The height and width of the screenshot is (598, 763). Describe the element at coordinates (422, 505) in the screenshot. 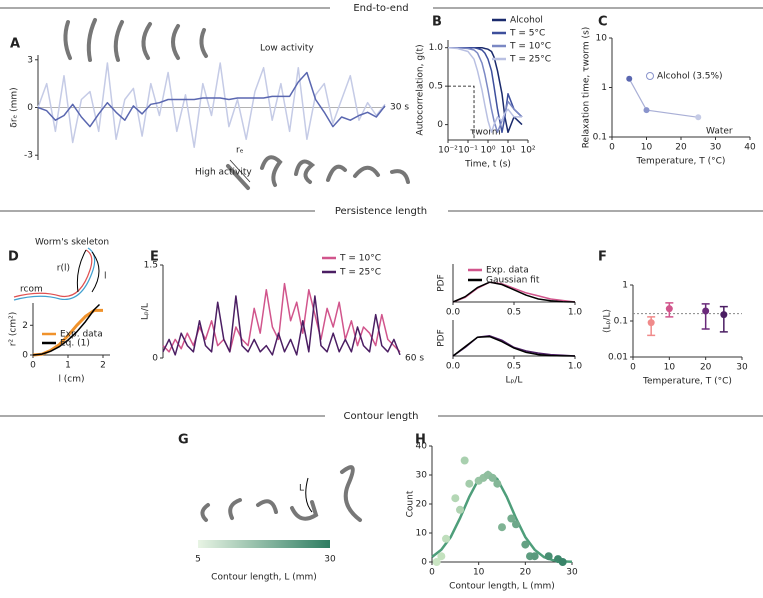

I see `y-tick-label: 20` at that location.